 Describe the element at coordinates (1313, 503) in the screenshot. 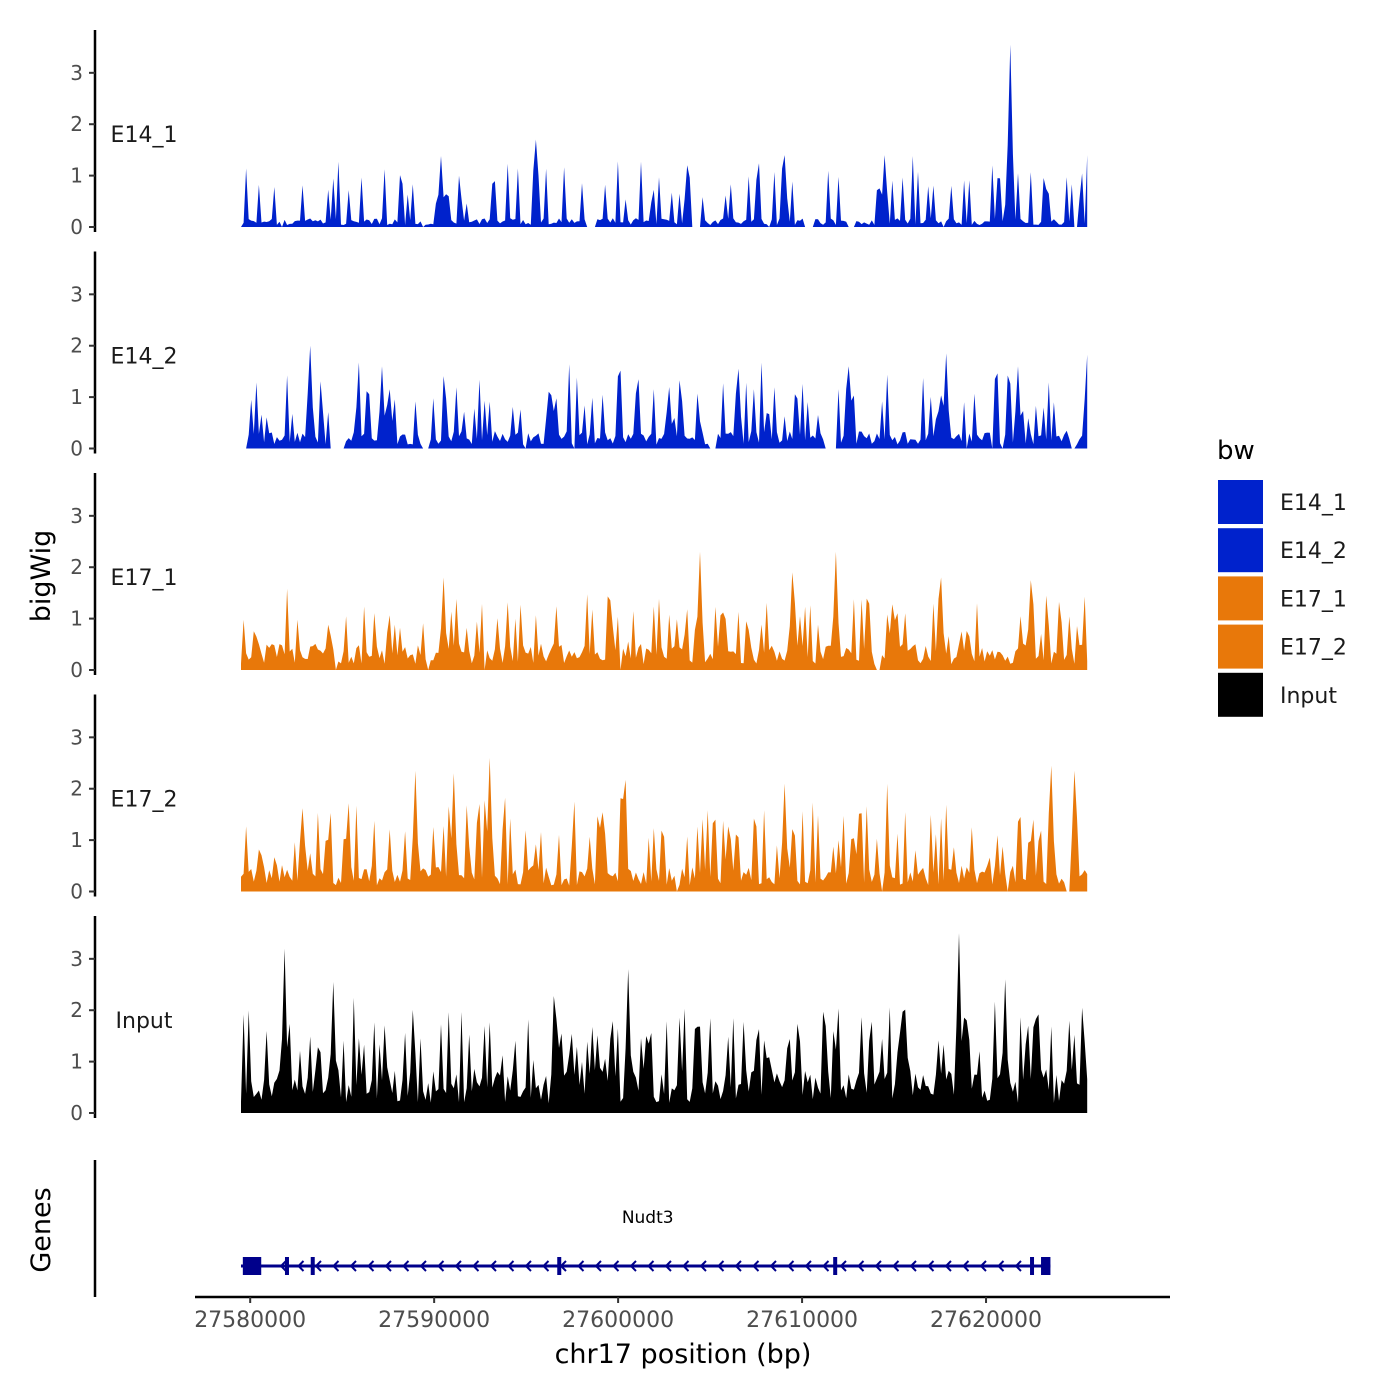

I see `legend-label: E14_1` at that location.